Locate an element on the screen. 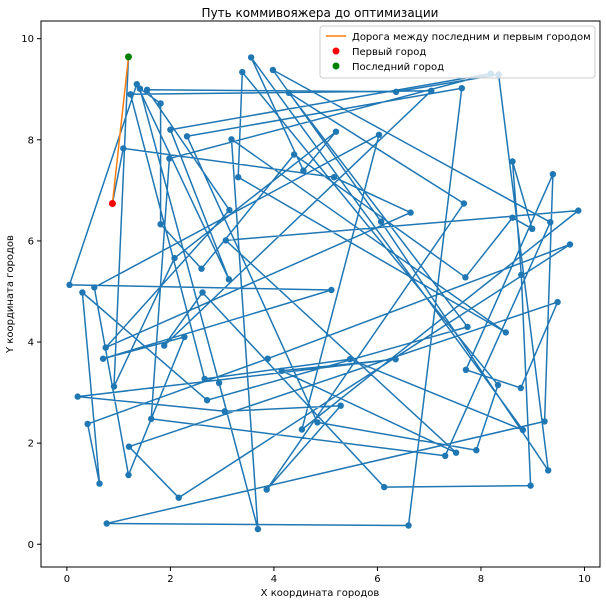 This screenshot has width=606, height=608. y-tick-label: 8 is located at coordinates (31, 140).